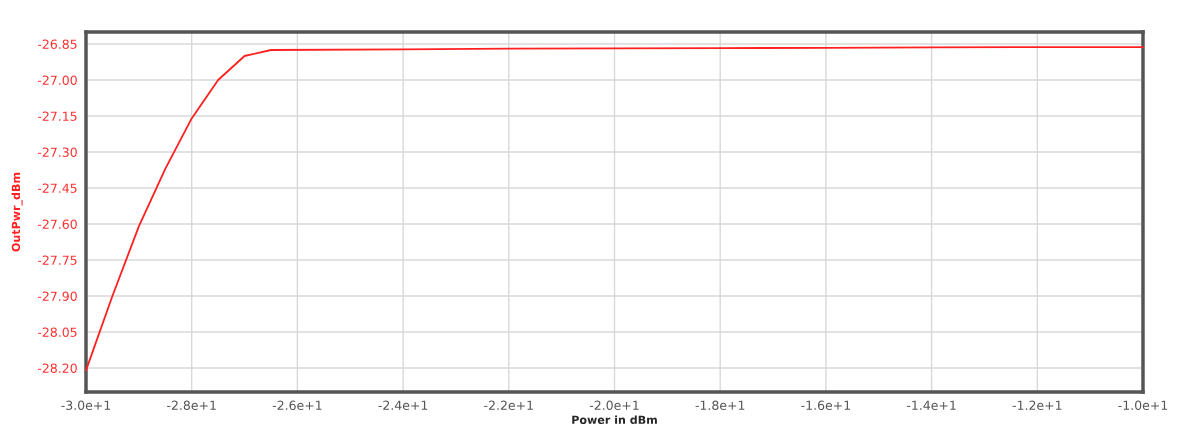  I want to click on y-tick-label: -27.60, so click(57, 224).